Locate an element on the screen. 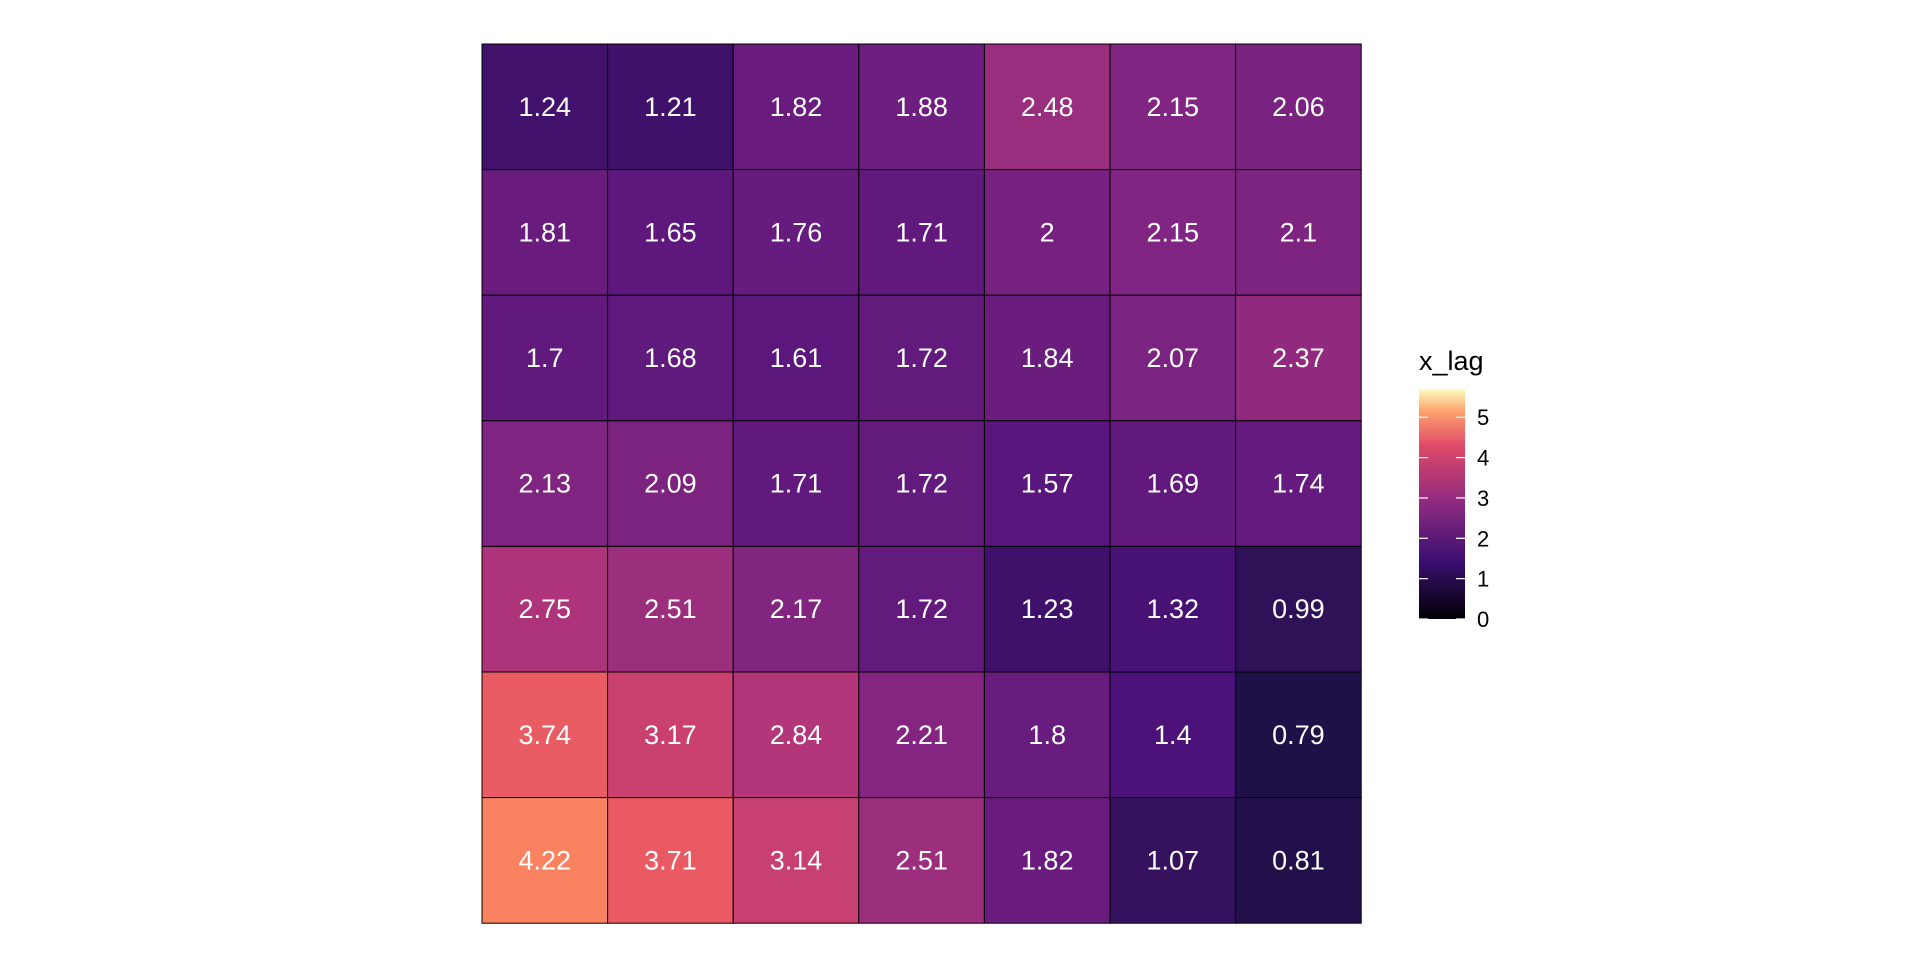  heatmap-cell-r2-c7 is located at coordinates (1298, 232).